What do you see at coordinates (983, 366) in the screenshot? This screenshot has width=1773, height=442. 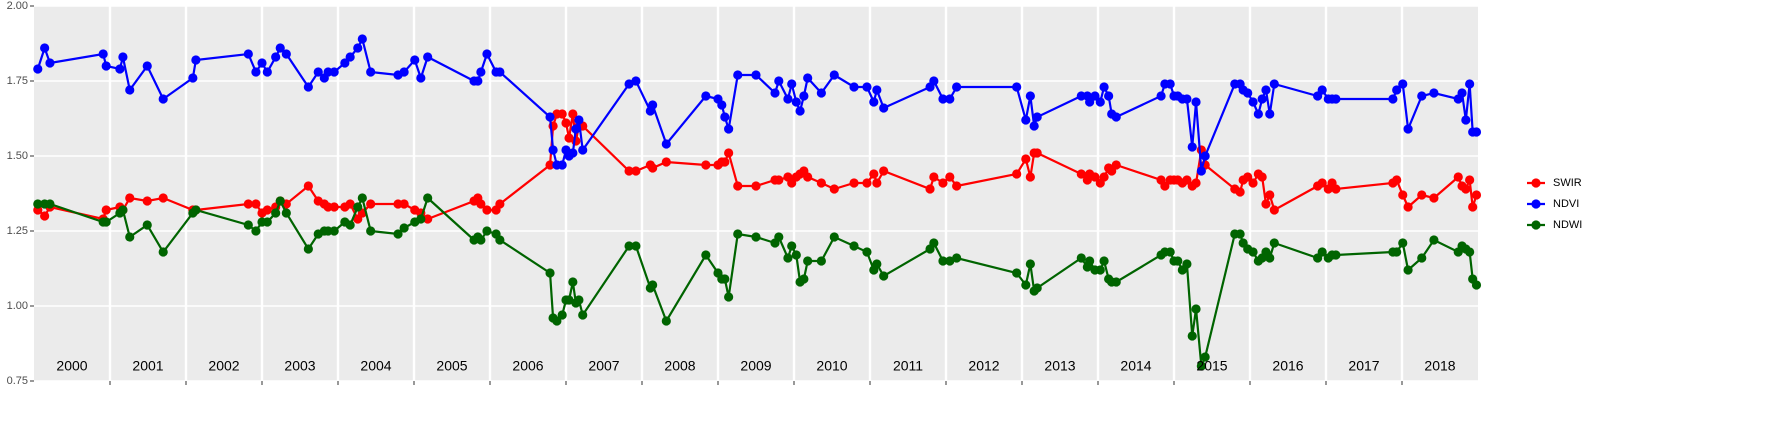 I see `year-label: 2012` at bounding box center [983, 366].